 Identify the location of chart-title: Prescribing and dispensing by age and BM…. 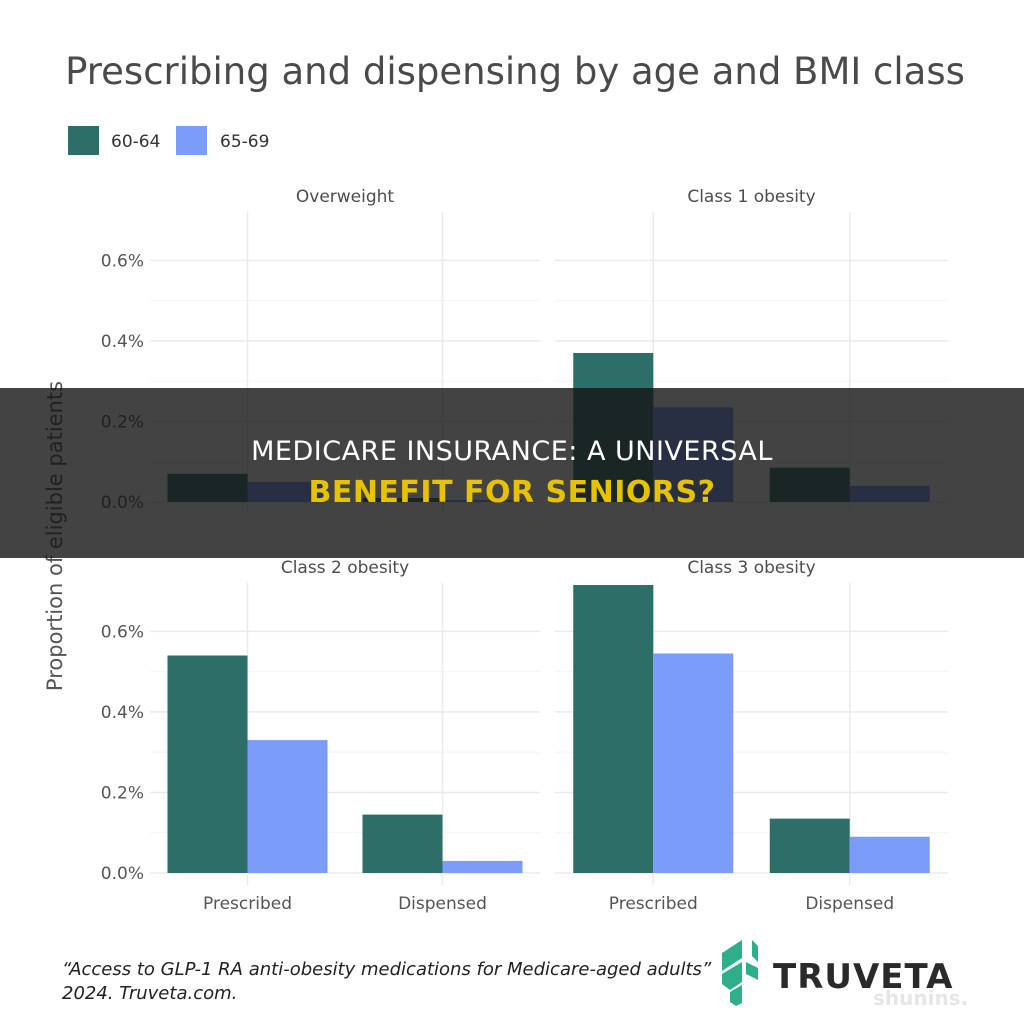
(515, 71).